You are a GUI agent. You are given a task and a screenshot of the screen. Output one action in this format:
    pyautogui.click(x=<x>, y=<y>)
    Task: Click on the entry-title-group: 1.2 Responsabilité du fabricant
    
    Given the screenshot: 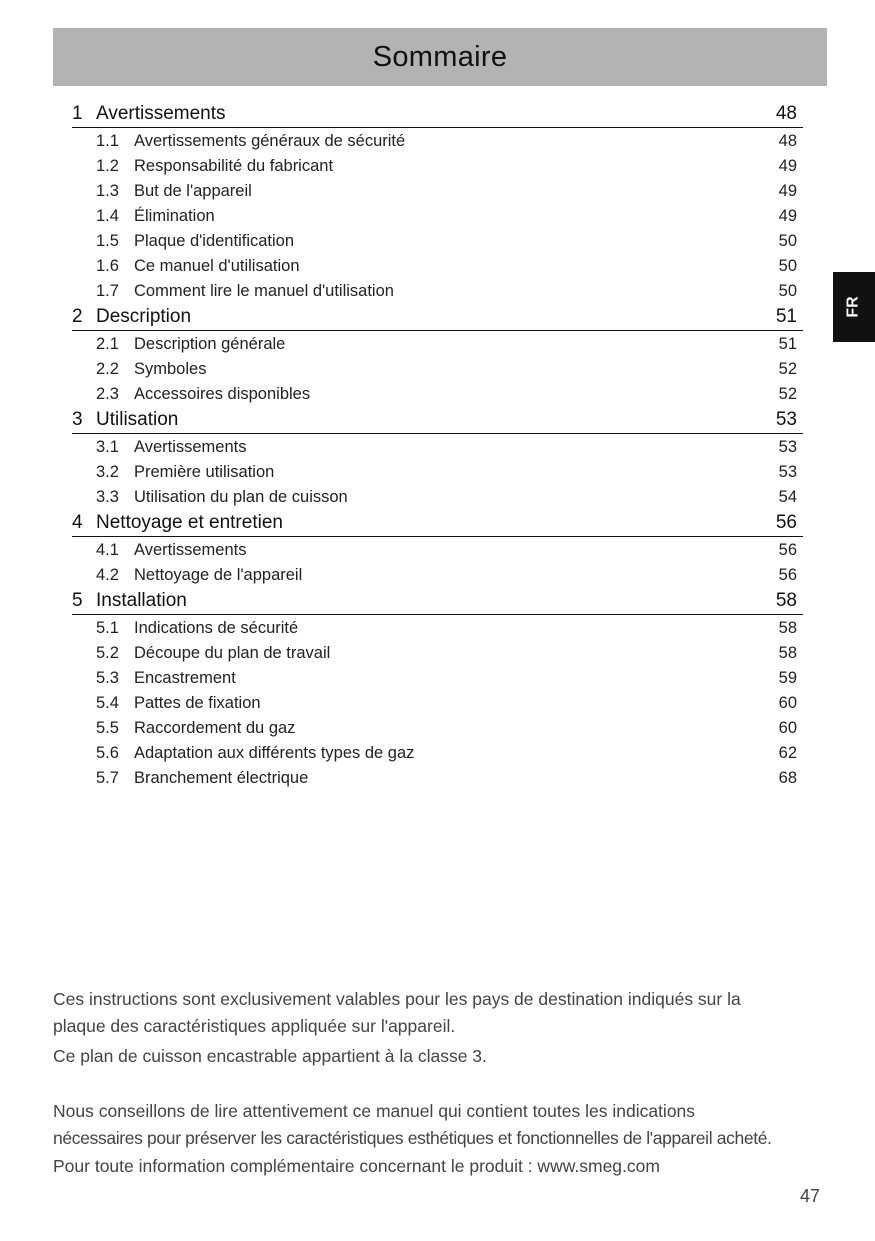 What is the action you would take?
    pyautogui.click(x=214, y=166)
    